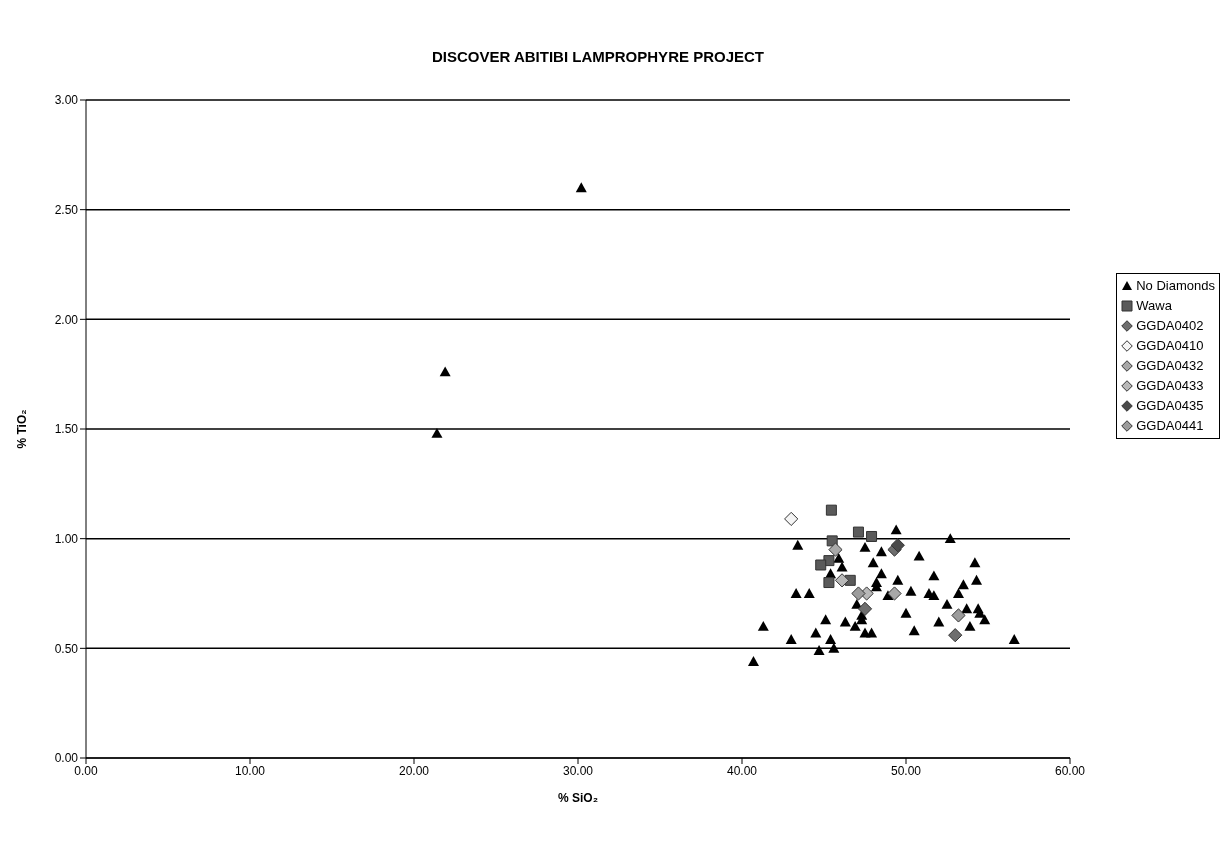  I want to click on y-tick-label: 3.00, so click(66, 100).